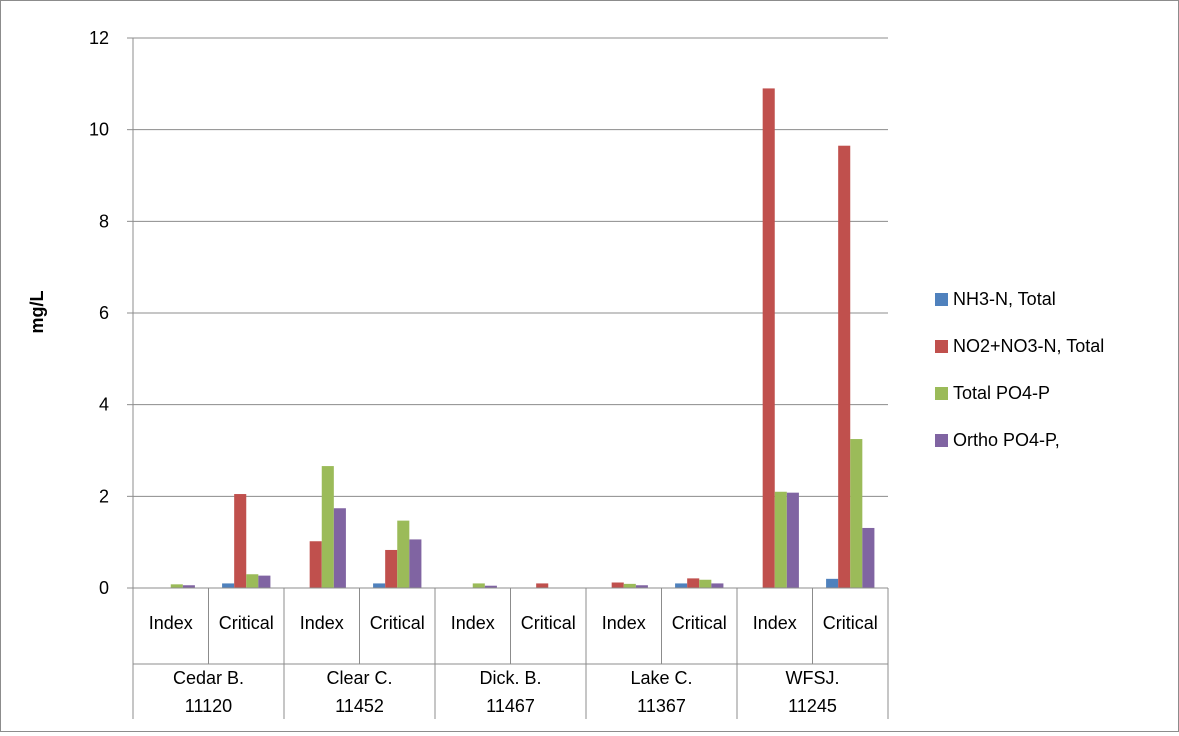 The image size is (1179, 736). Describe the element at coordinates (104, 588) in the screenshot. I see `y-tick-label: 0` at that location.